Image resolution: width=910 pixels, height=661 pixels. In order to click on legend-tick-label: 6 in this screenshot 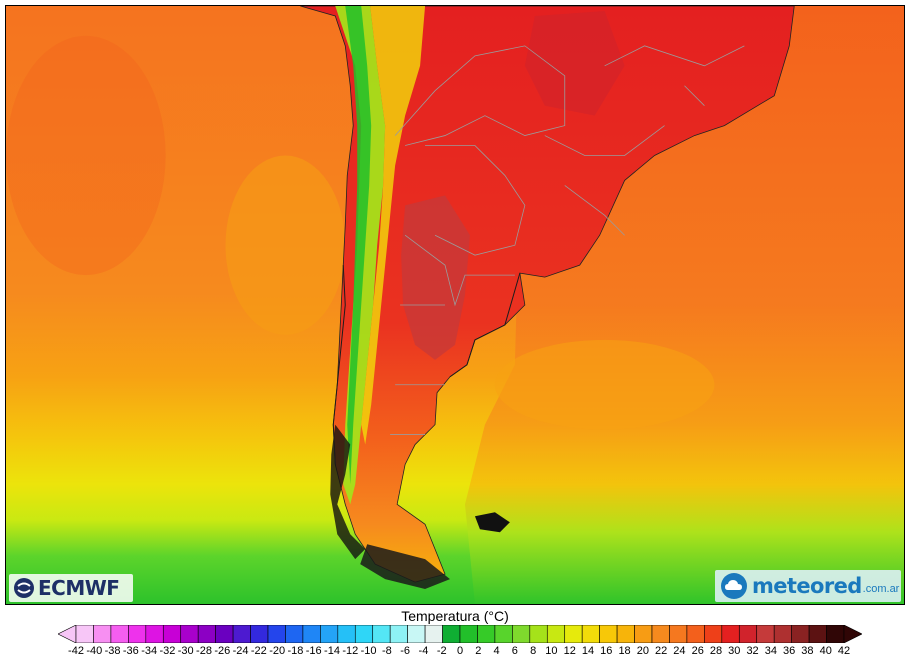, I will do `click(514, 651)`.